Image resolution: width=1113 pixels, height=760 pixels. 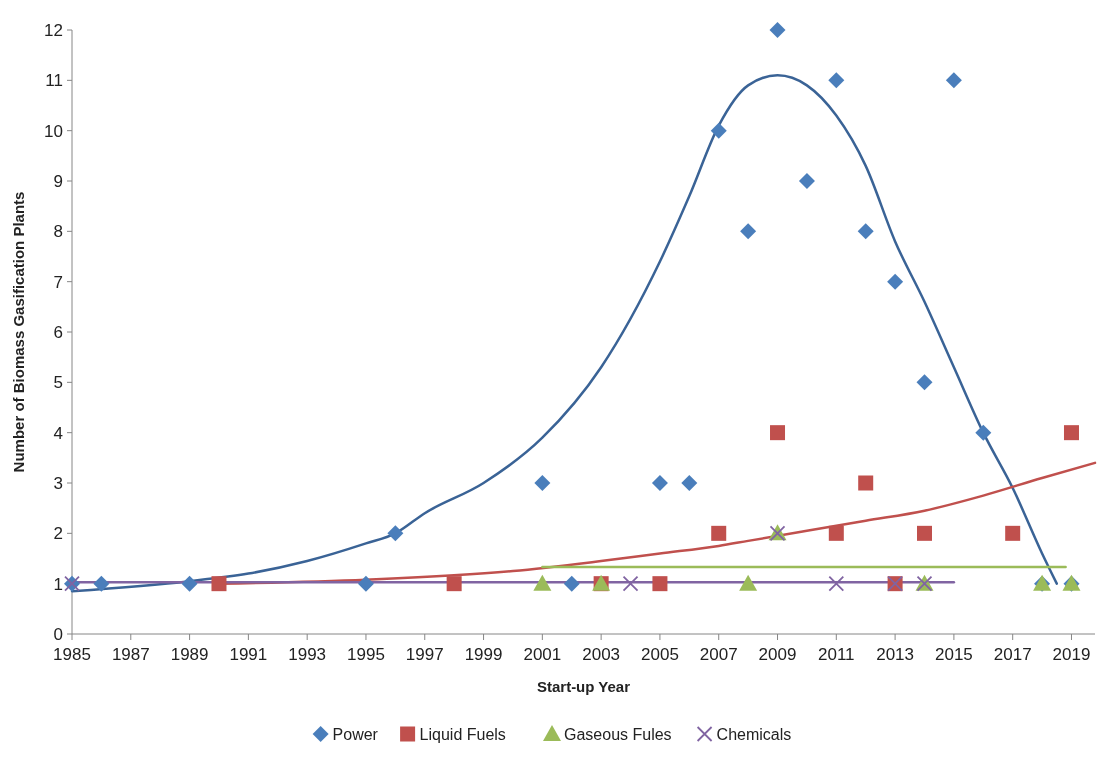 I want to click on y-tick-label: 12, so click(x=53, y=30).